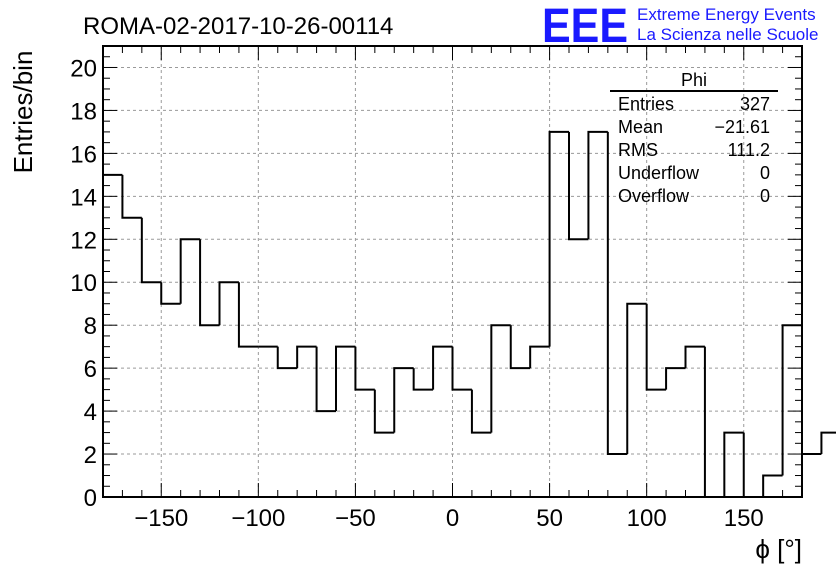 This screenshot has width=836, height=572. Describe the element at coordinates (726, 14) in the screenshot. I see `logo-line-1: Extreme Energy Events` at that location.